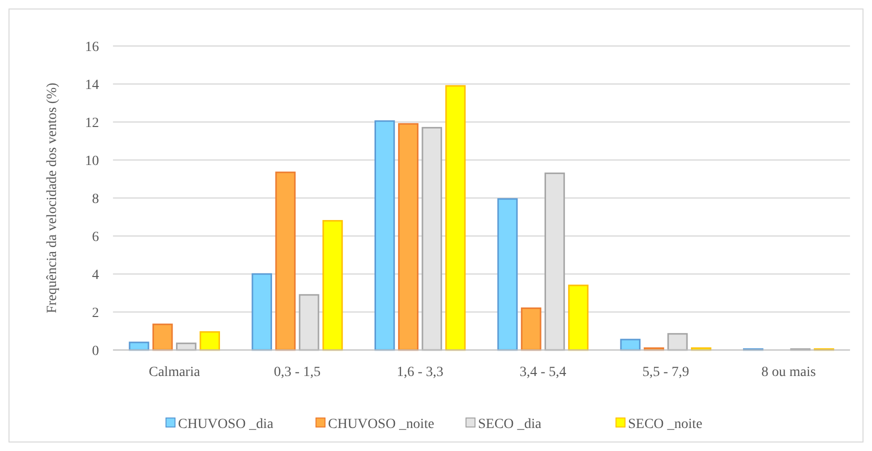 The image size is (872, 451). What do you see at coordinates (297, 372) in the screenshot?
I see `x-tick-label: 0,3 - 1,5` at bounding box center [297, 372].